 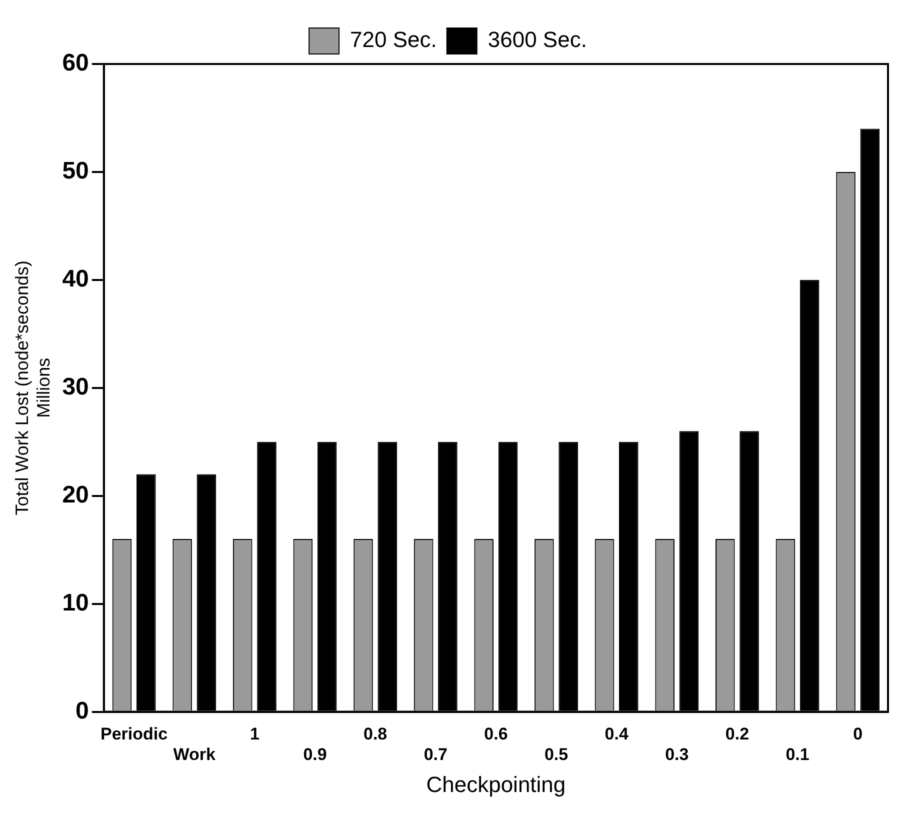 What do you see at coordinates (194, 754) in the screenshot?
I see `x-tick-label: Work` at bounding box center [194, 754].